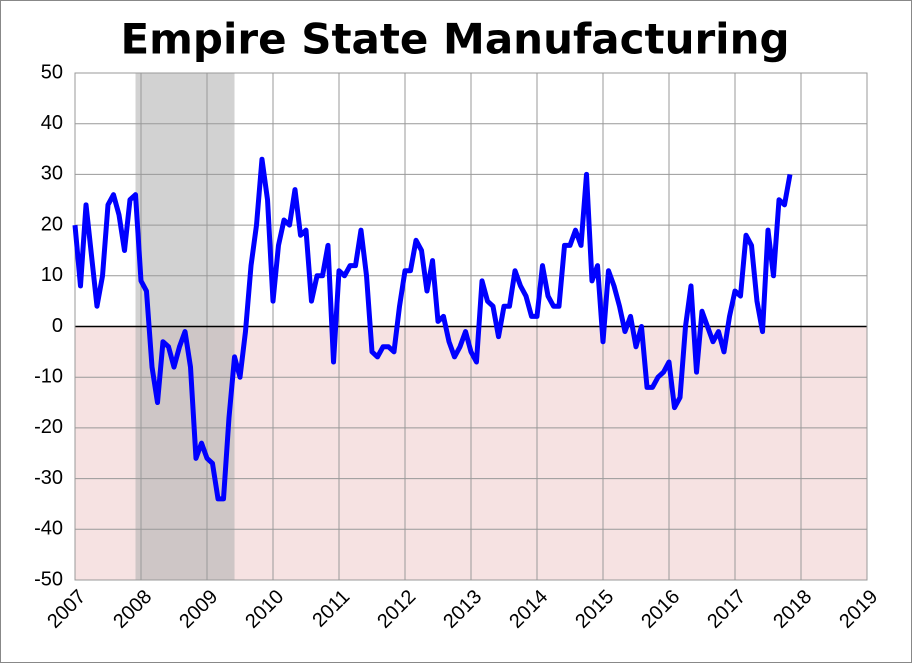  Describe the element at coordinates (52, 275) in the screenshot. I see `y-tick-label: 10` at that location.